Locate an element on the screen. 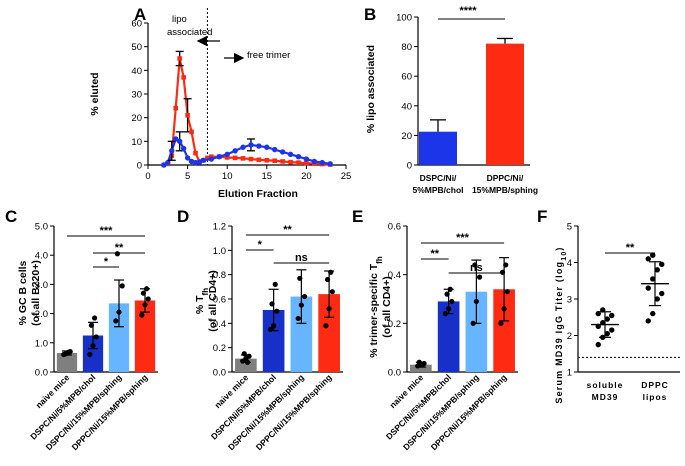  panelD-ytick-label: 1.0 is located at coordinates (219, 251).